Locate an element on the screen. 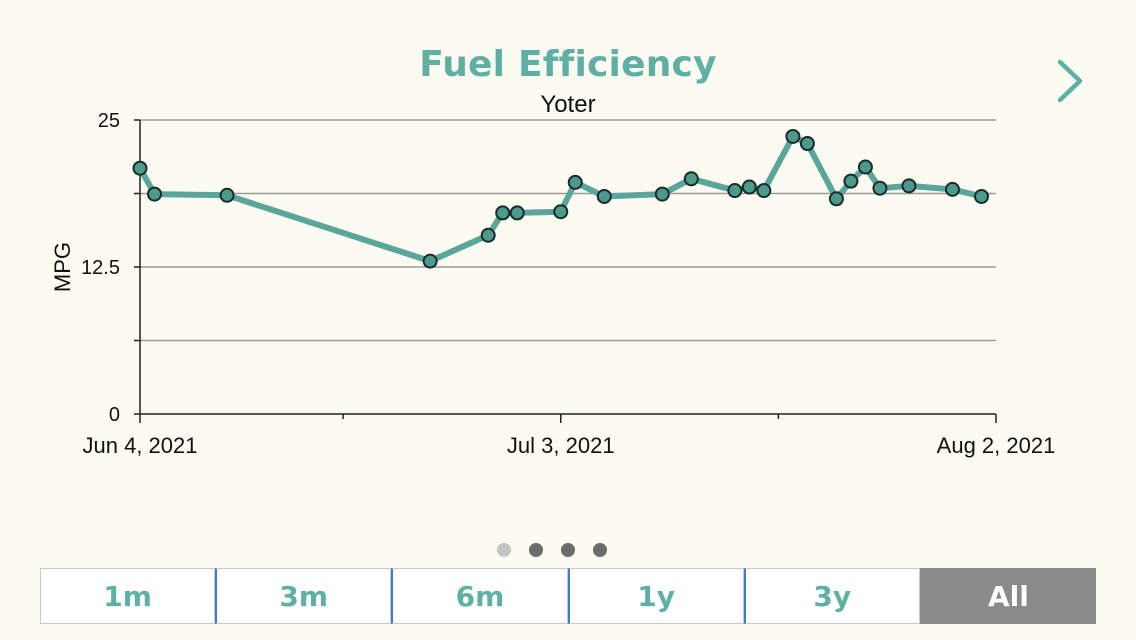 This screenshot has width=1136, height=640. range-button-6m: 6m is located at coordinates (479, 596).